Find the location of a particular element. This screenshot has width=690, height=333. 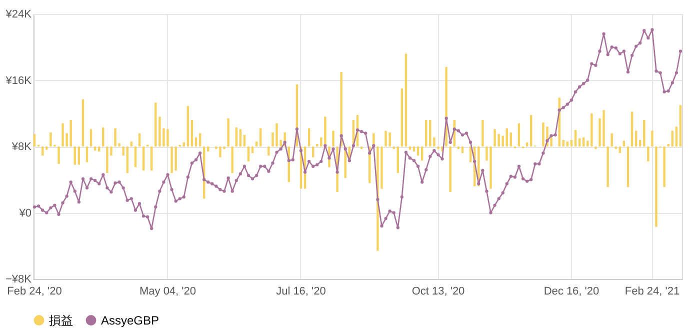

x-tick-label: Feb 24, '20 is located at coordinates (34, 292).